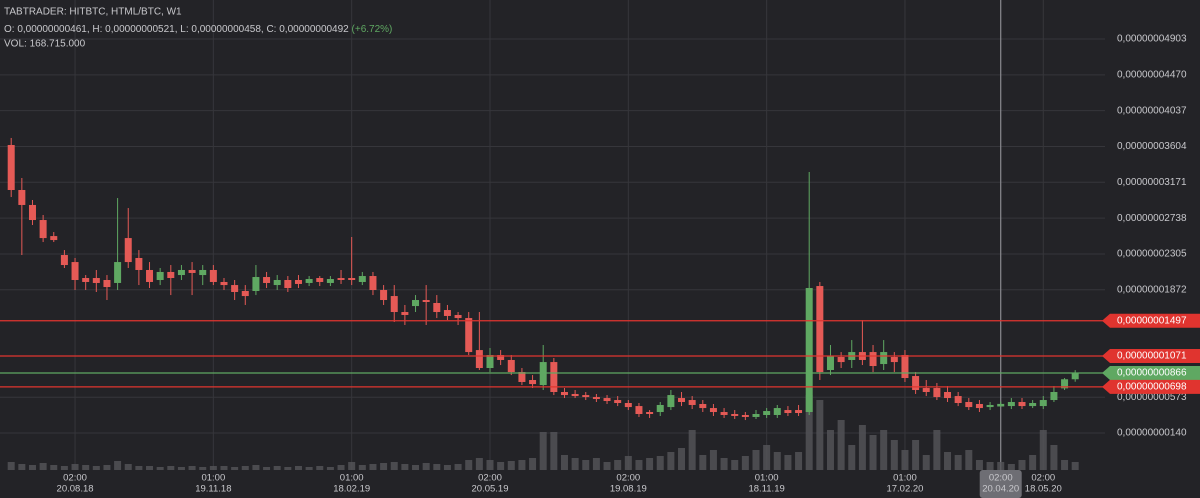 The image size is (1200, 498). Describe the element at coordinates (1043, 489) in the screenshot. I see `x-tick-date: 18.05.20` at that location.